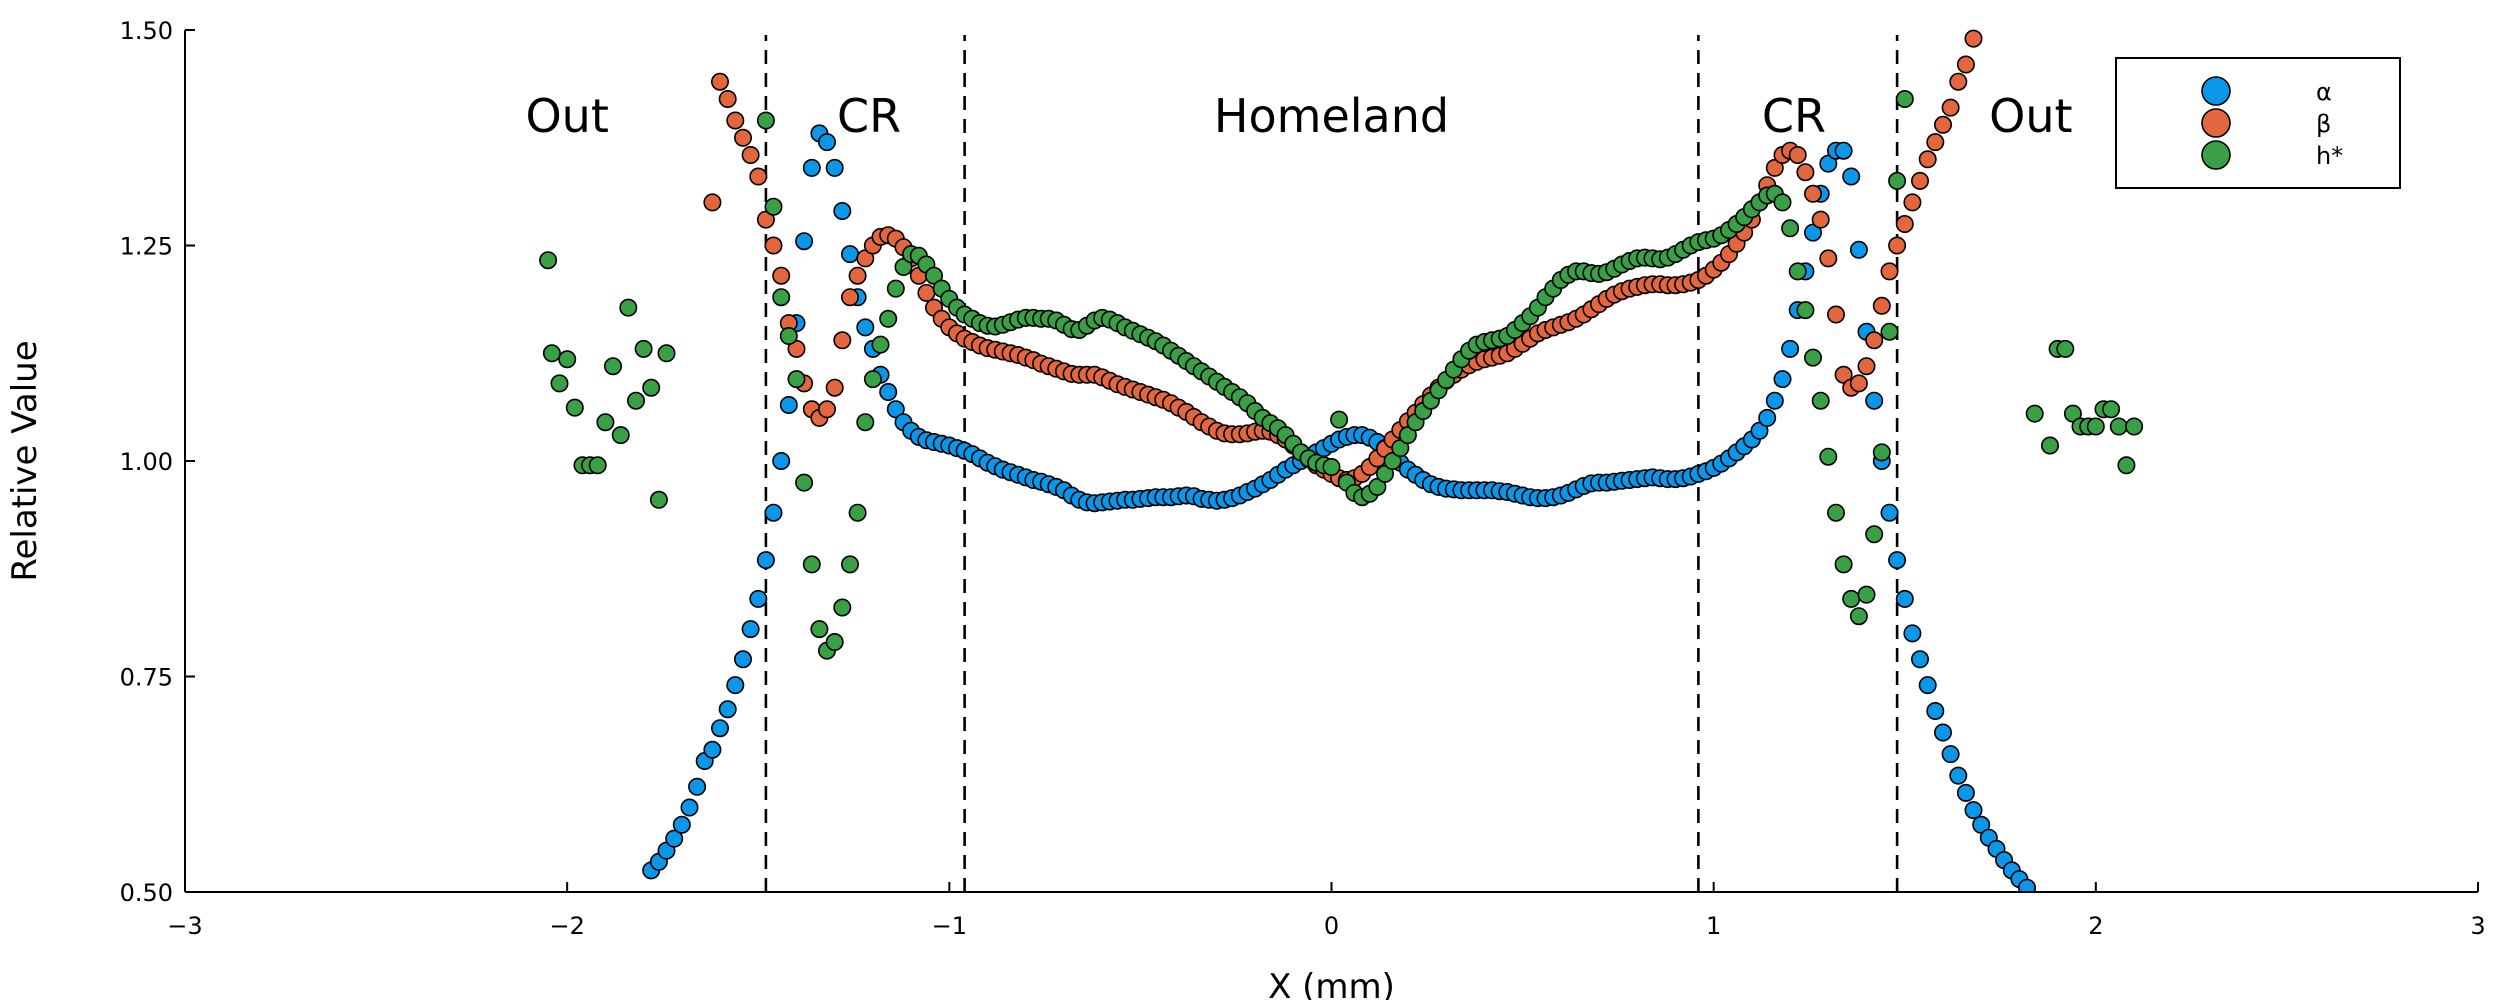 The height and width of the screenshot is (1000, 2500). What do you see at coordinates (2329, 156) in the screenshot?
I see `legend-label: h*` at bounding box center [2329, 156].